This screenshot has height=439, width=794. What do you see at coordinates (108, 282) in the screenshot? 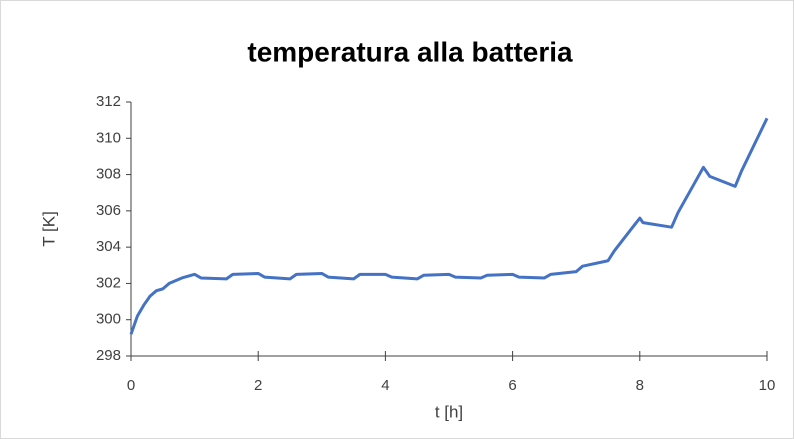
I see `y-tick-label: 302` at bounding box center [108, 282].